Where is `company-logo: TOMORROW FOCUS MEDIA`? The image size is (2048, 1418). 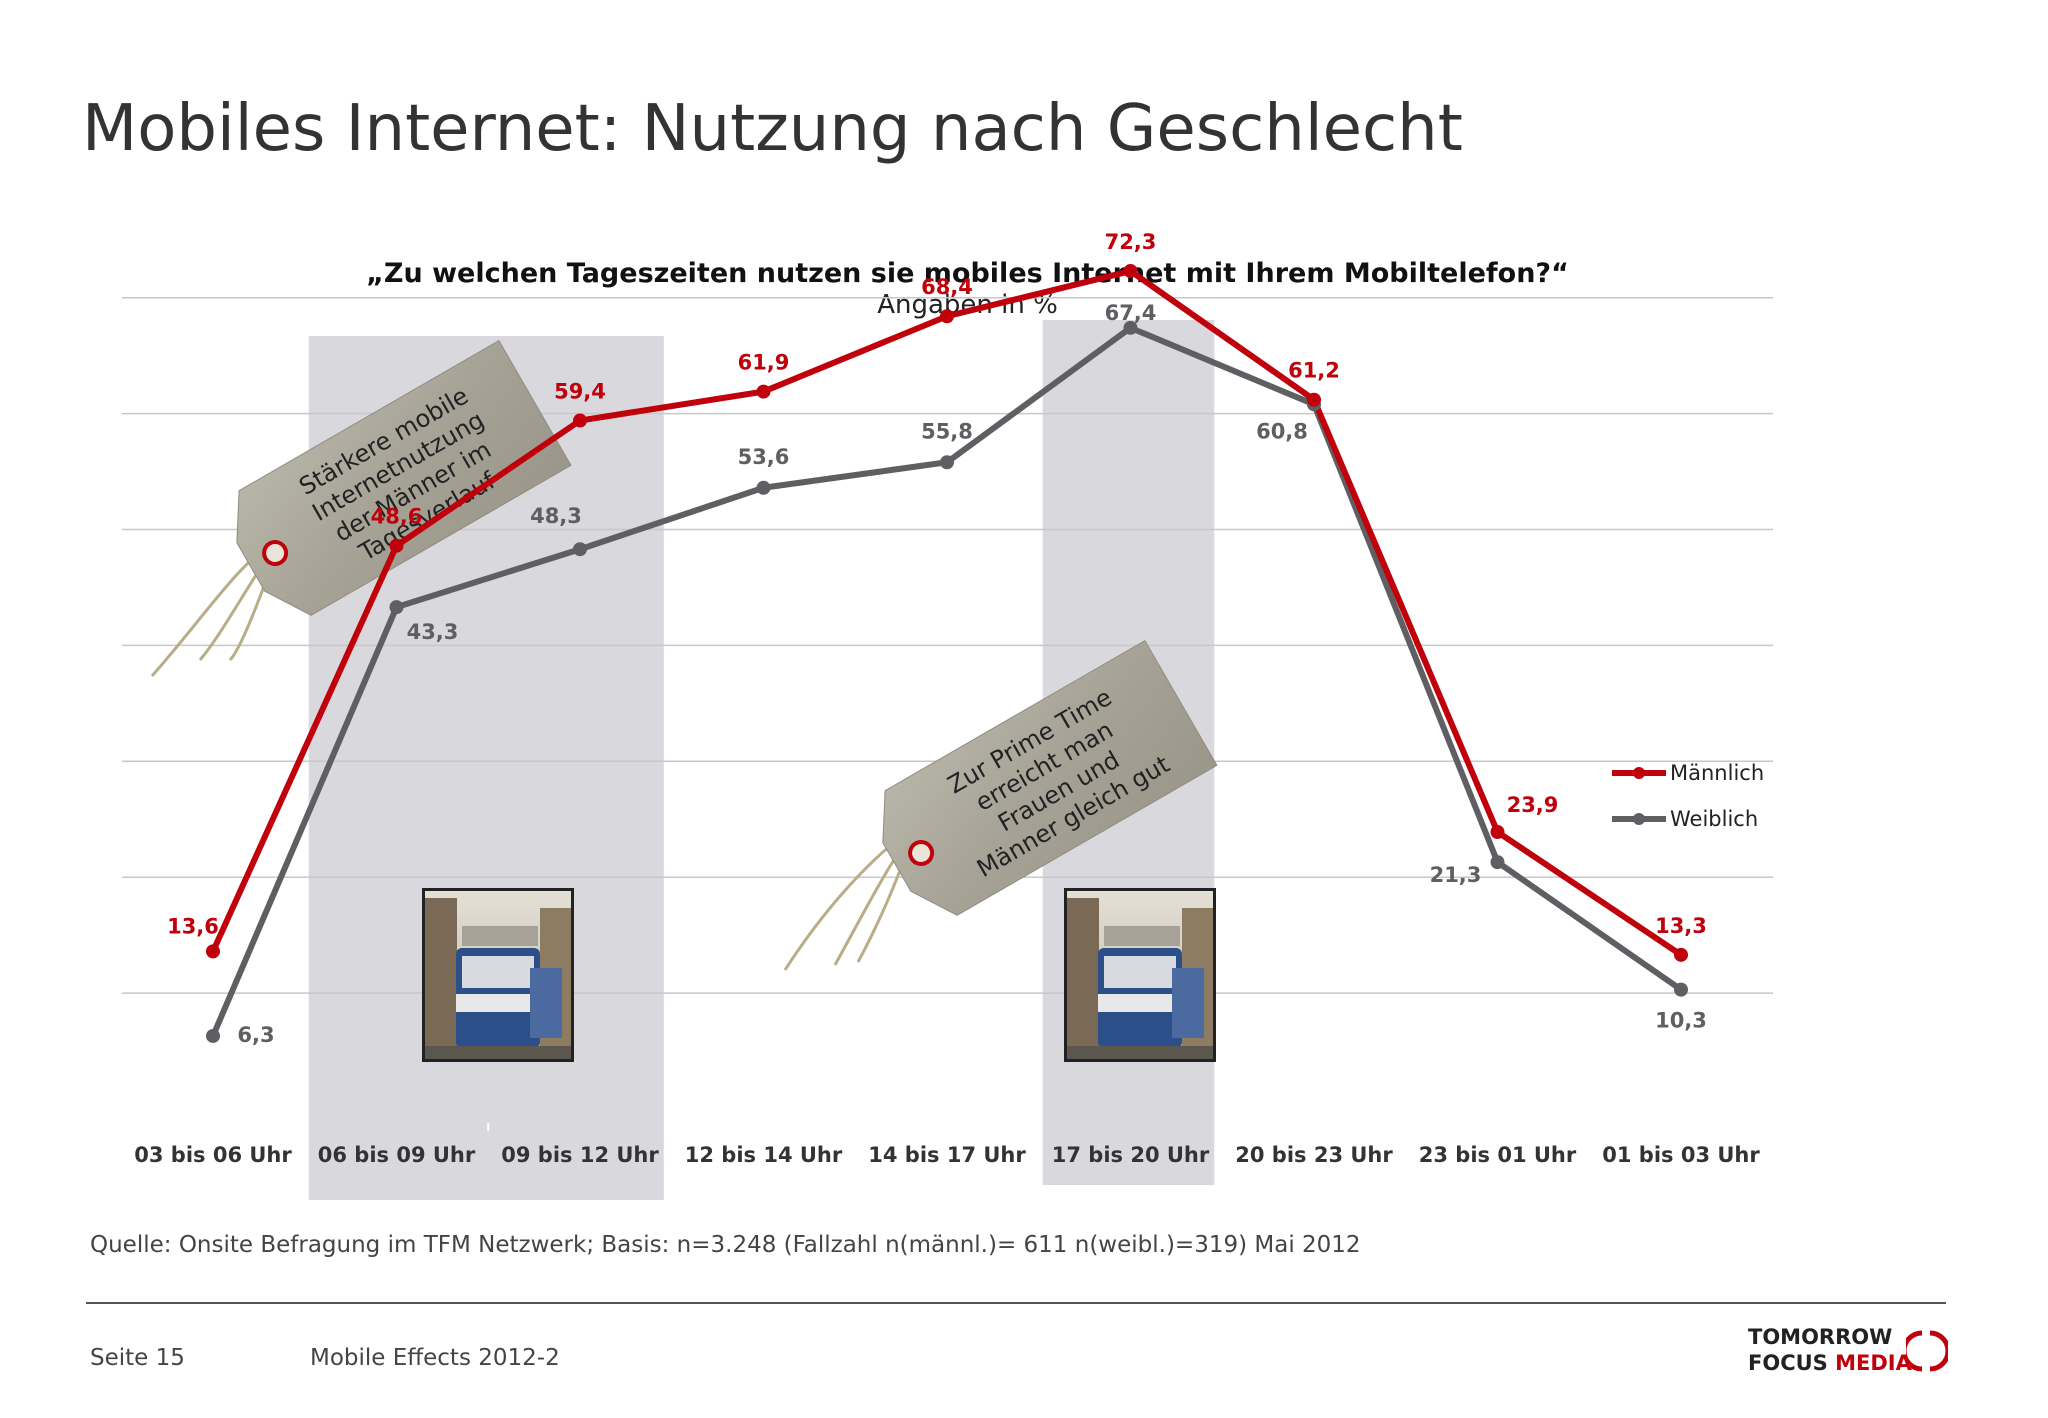 company-logo: TOMORROW FOCUS MEDIA is located at coordinates (1848, 1350).